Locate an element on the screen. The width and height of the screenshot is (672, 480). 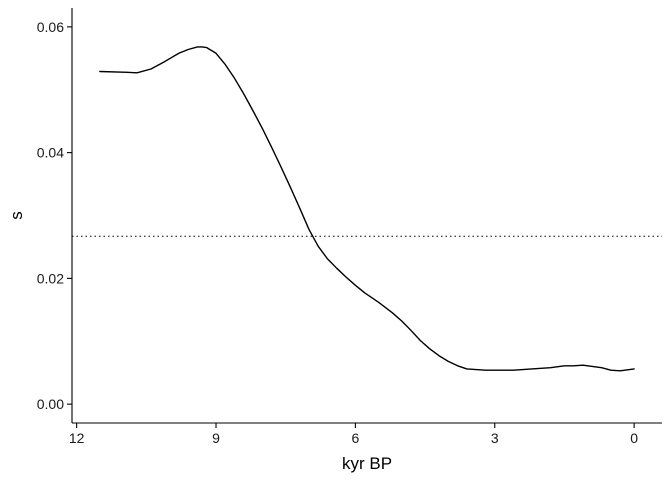
y-tick-label: 0.04 is located at coordinates (50, 153).